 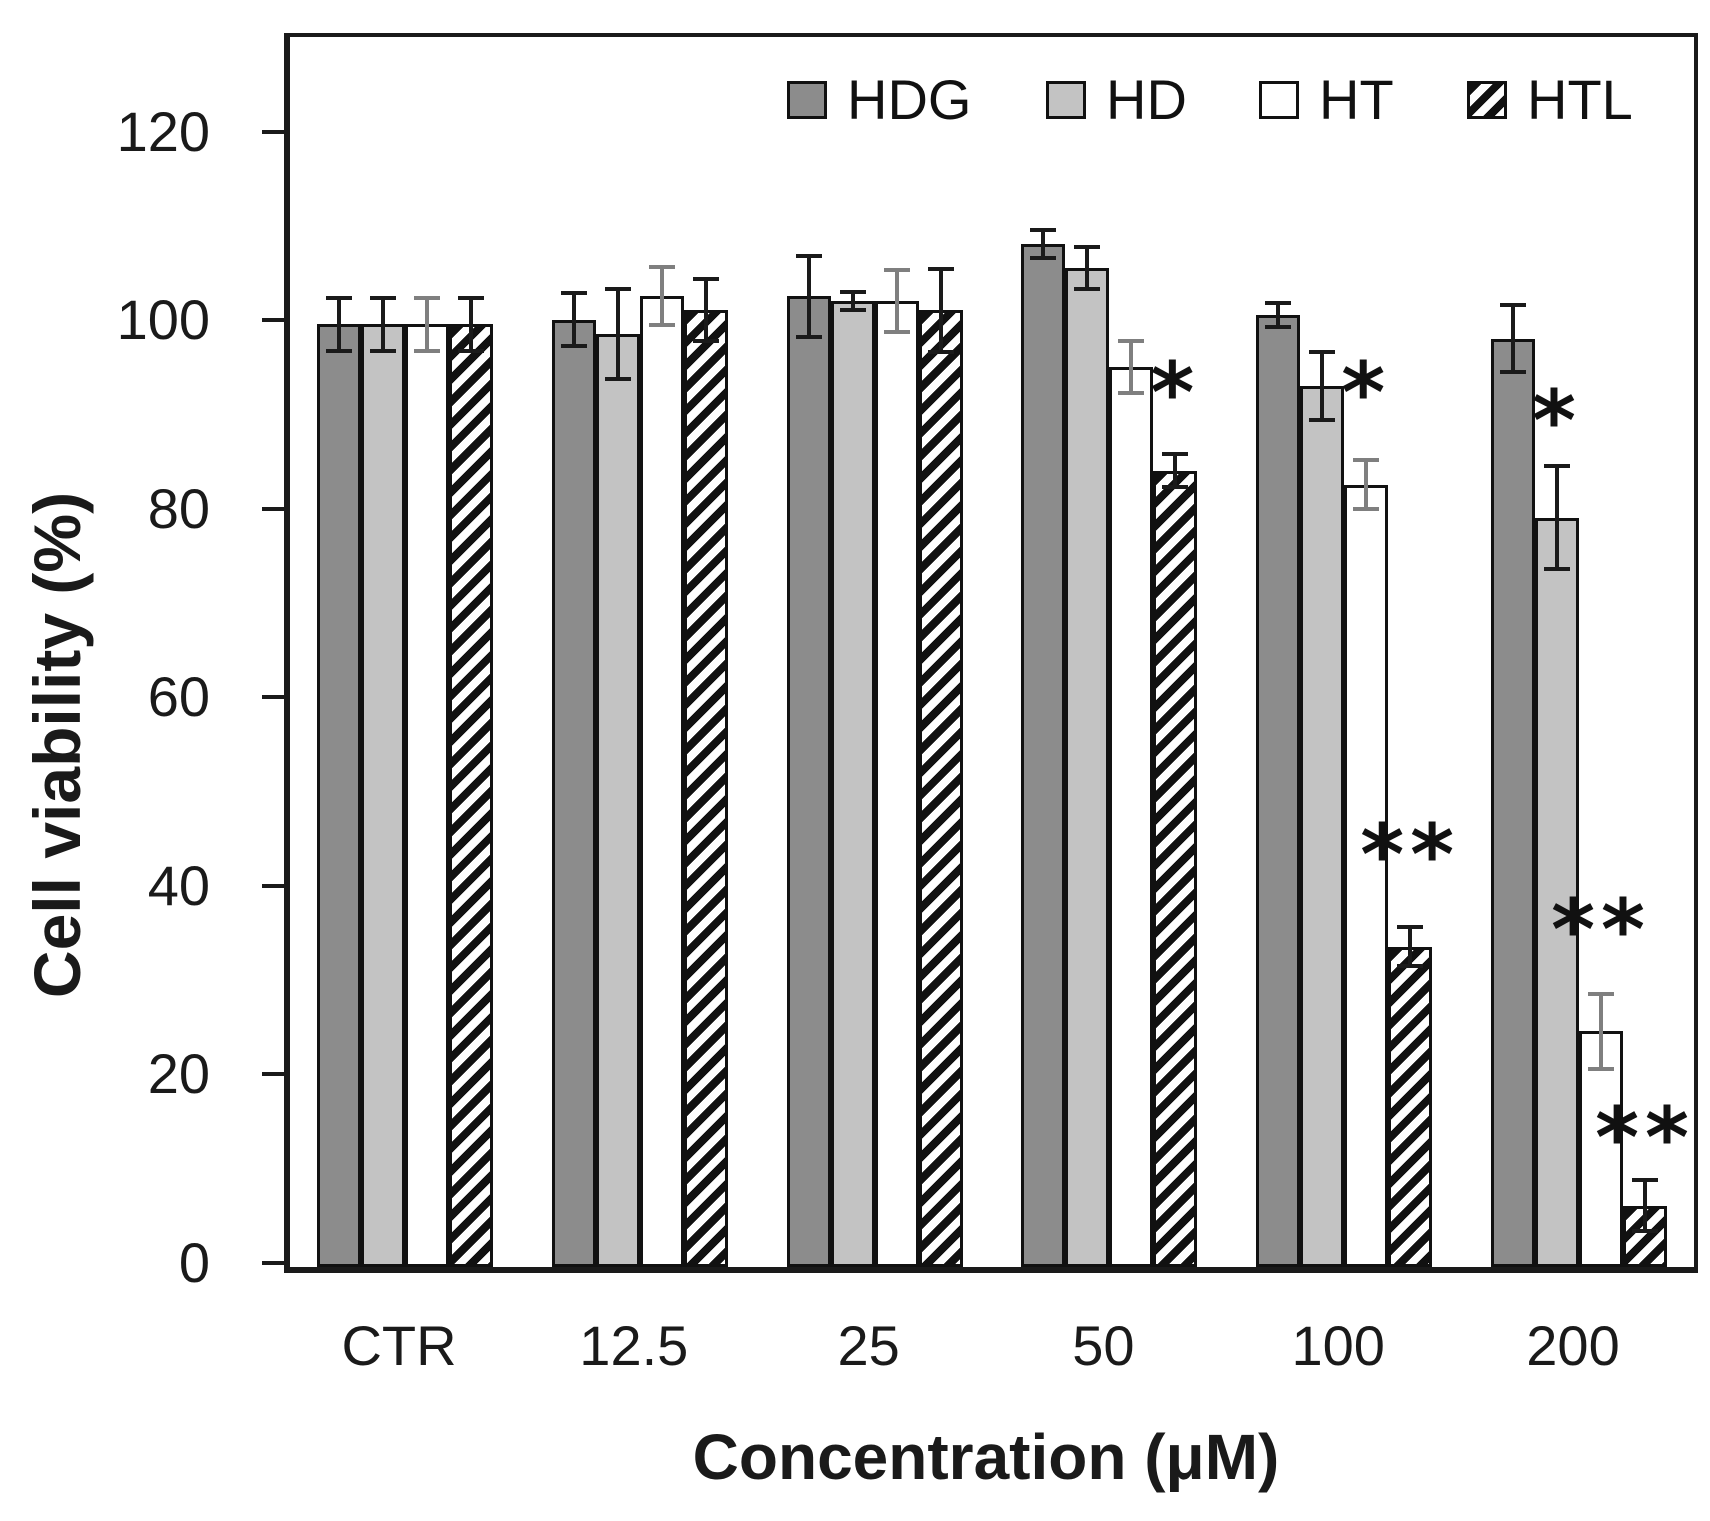 I want to click on legend-label-hd: HD, so click(x=1146, y=99).